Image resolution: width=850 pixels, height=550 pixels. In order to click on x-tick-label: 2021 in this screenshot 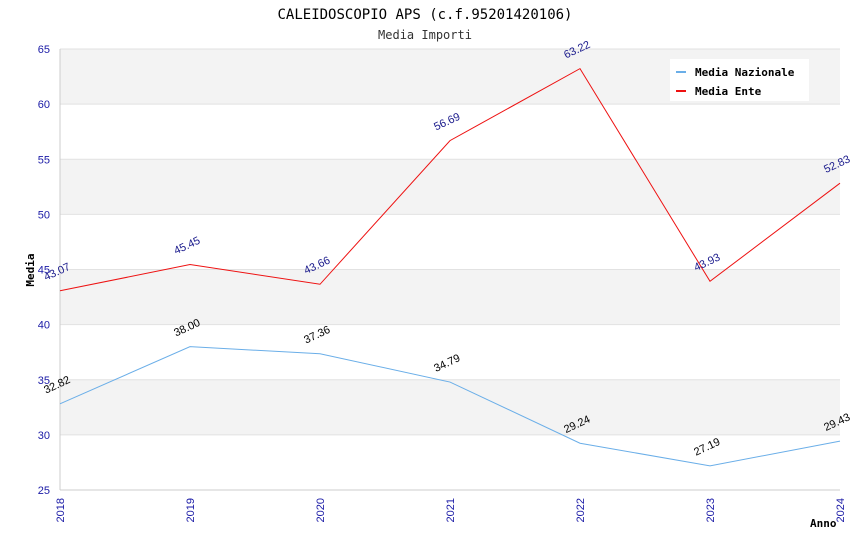, I will do `click(451, 510)`.